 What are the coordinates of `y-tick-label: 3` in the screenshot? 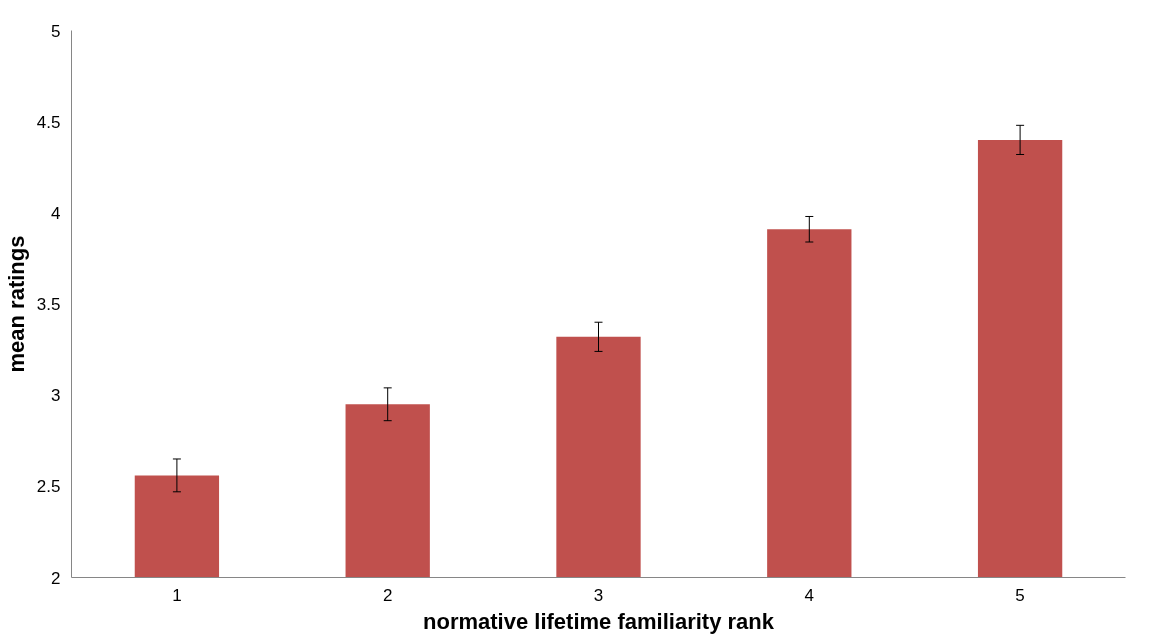 It's located at (56, 396).